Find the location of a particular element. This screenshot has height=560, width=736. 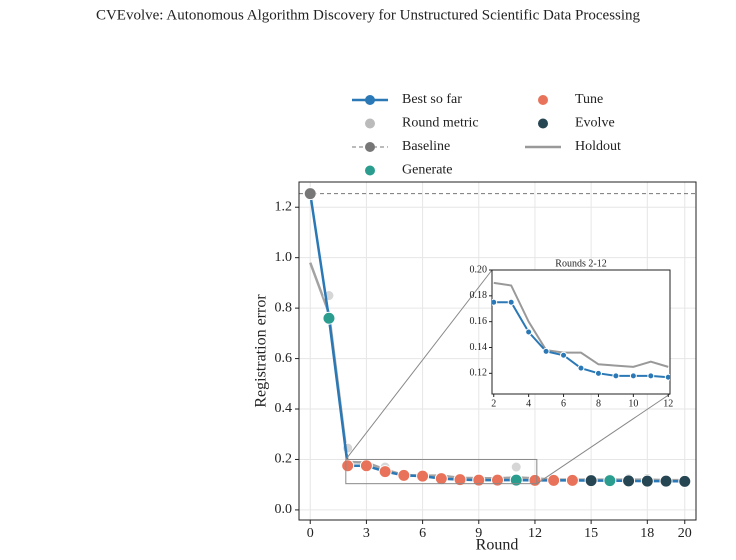

y-tick-label: 0.8 is located at coordinates (284, 307).